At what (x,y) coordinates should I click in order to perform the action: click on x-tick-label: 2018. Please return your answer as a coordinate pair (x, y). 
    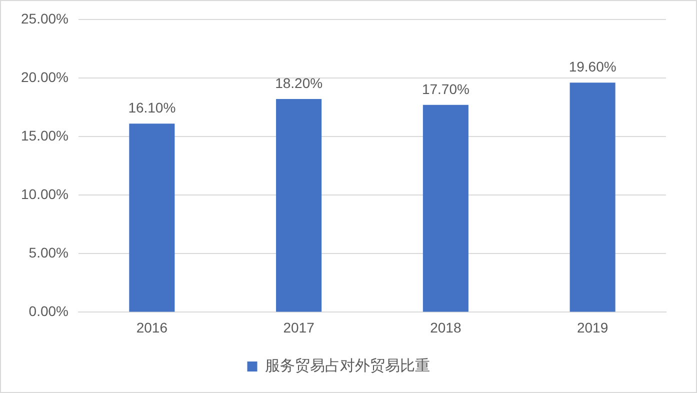
    Looking at the image, I should click on (446, 327).